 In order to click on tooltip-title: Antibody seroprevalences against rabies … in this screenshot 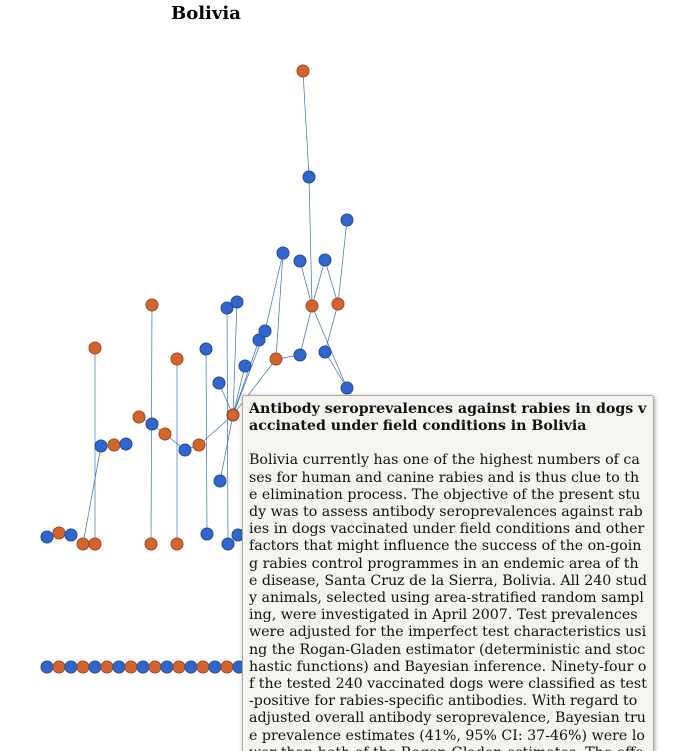, I will do `click(448, 418)`.